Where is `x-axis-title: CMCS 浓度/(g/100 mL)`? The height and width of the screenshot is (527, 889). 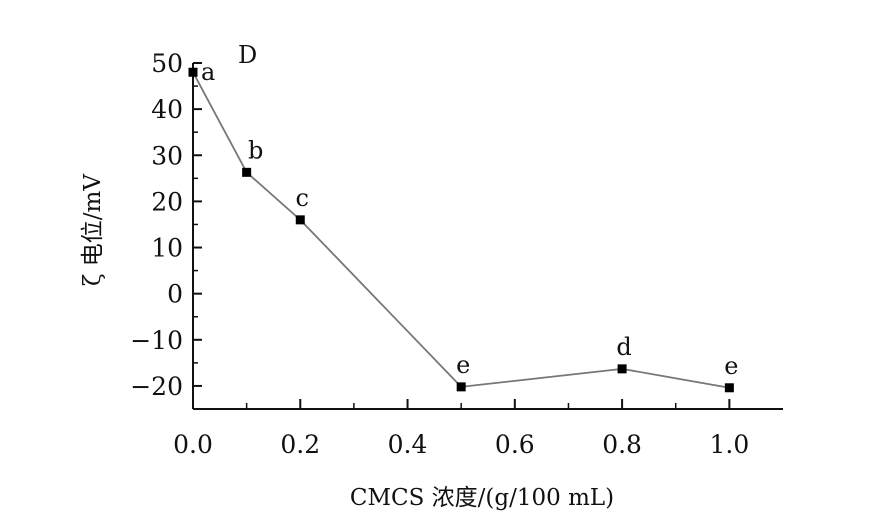
x-axis-title: CMCS 浓度/(g/100 mL) is located at coordinates (482, 498).